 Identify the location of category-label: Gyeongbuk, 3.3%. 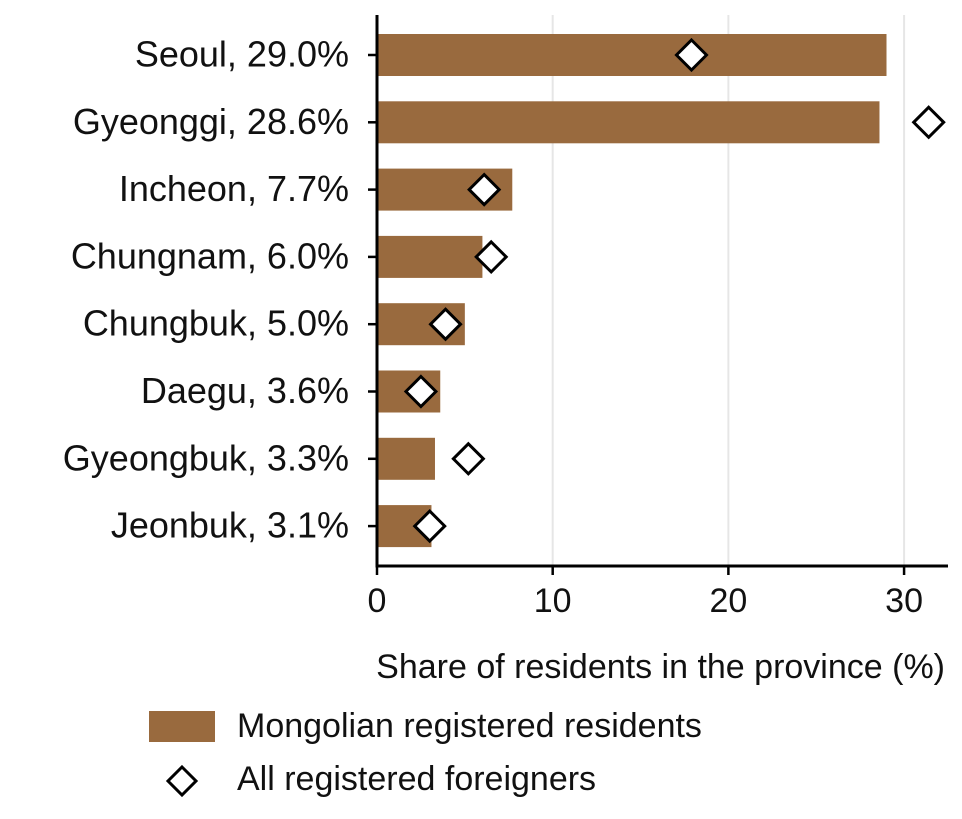
(206, 457).